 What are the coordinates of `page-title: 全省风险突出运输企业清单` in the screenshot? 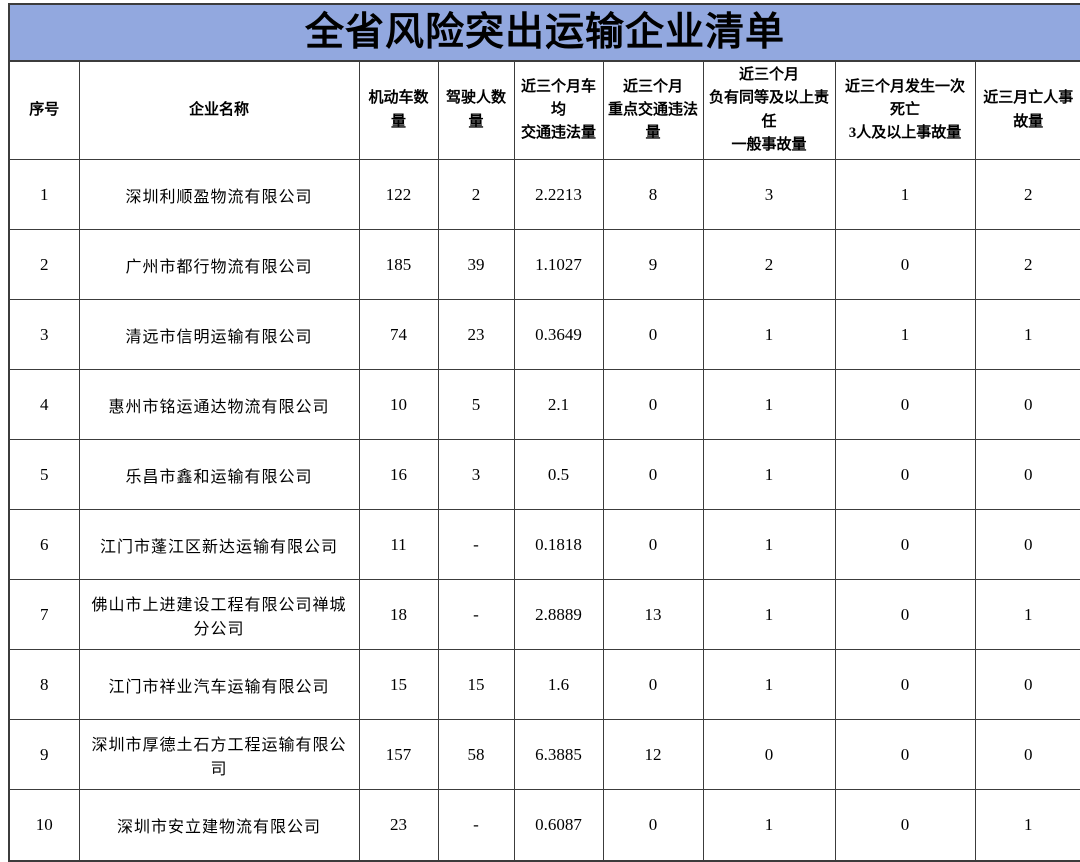 It's located at (544, 32).